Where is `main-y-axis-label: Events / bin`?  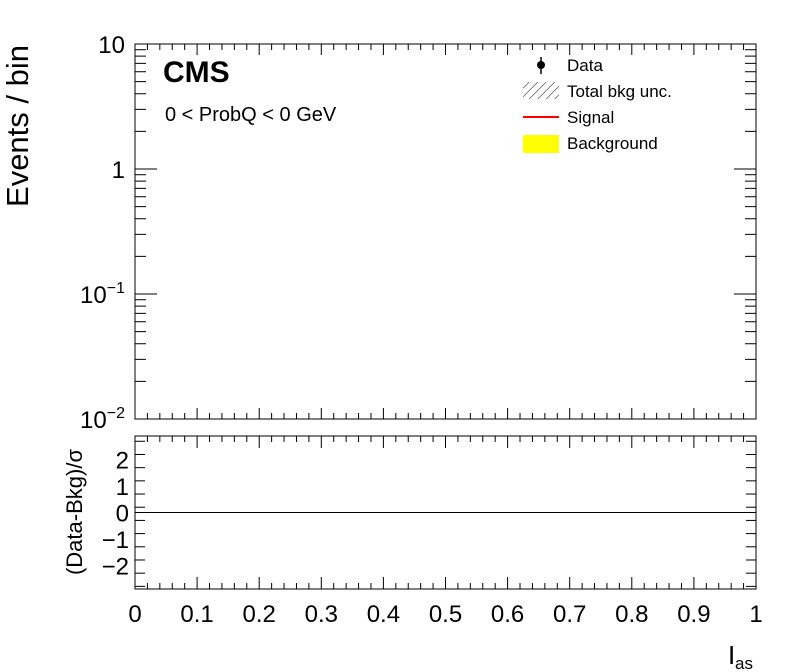 main-y-axis-label: Events / bin is located at coordinates (17, 126).